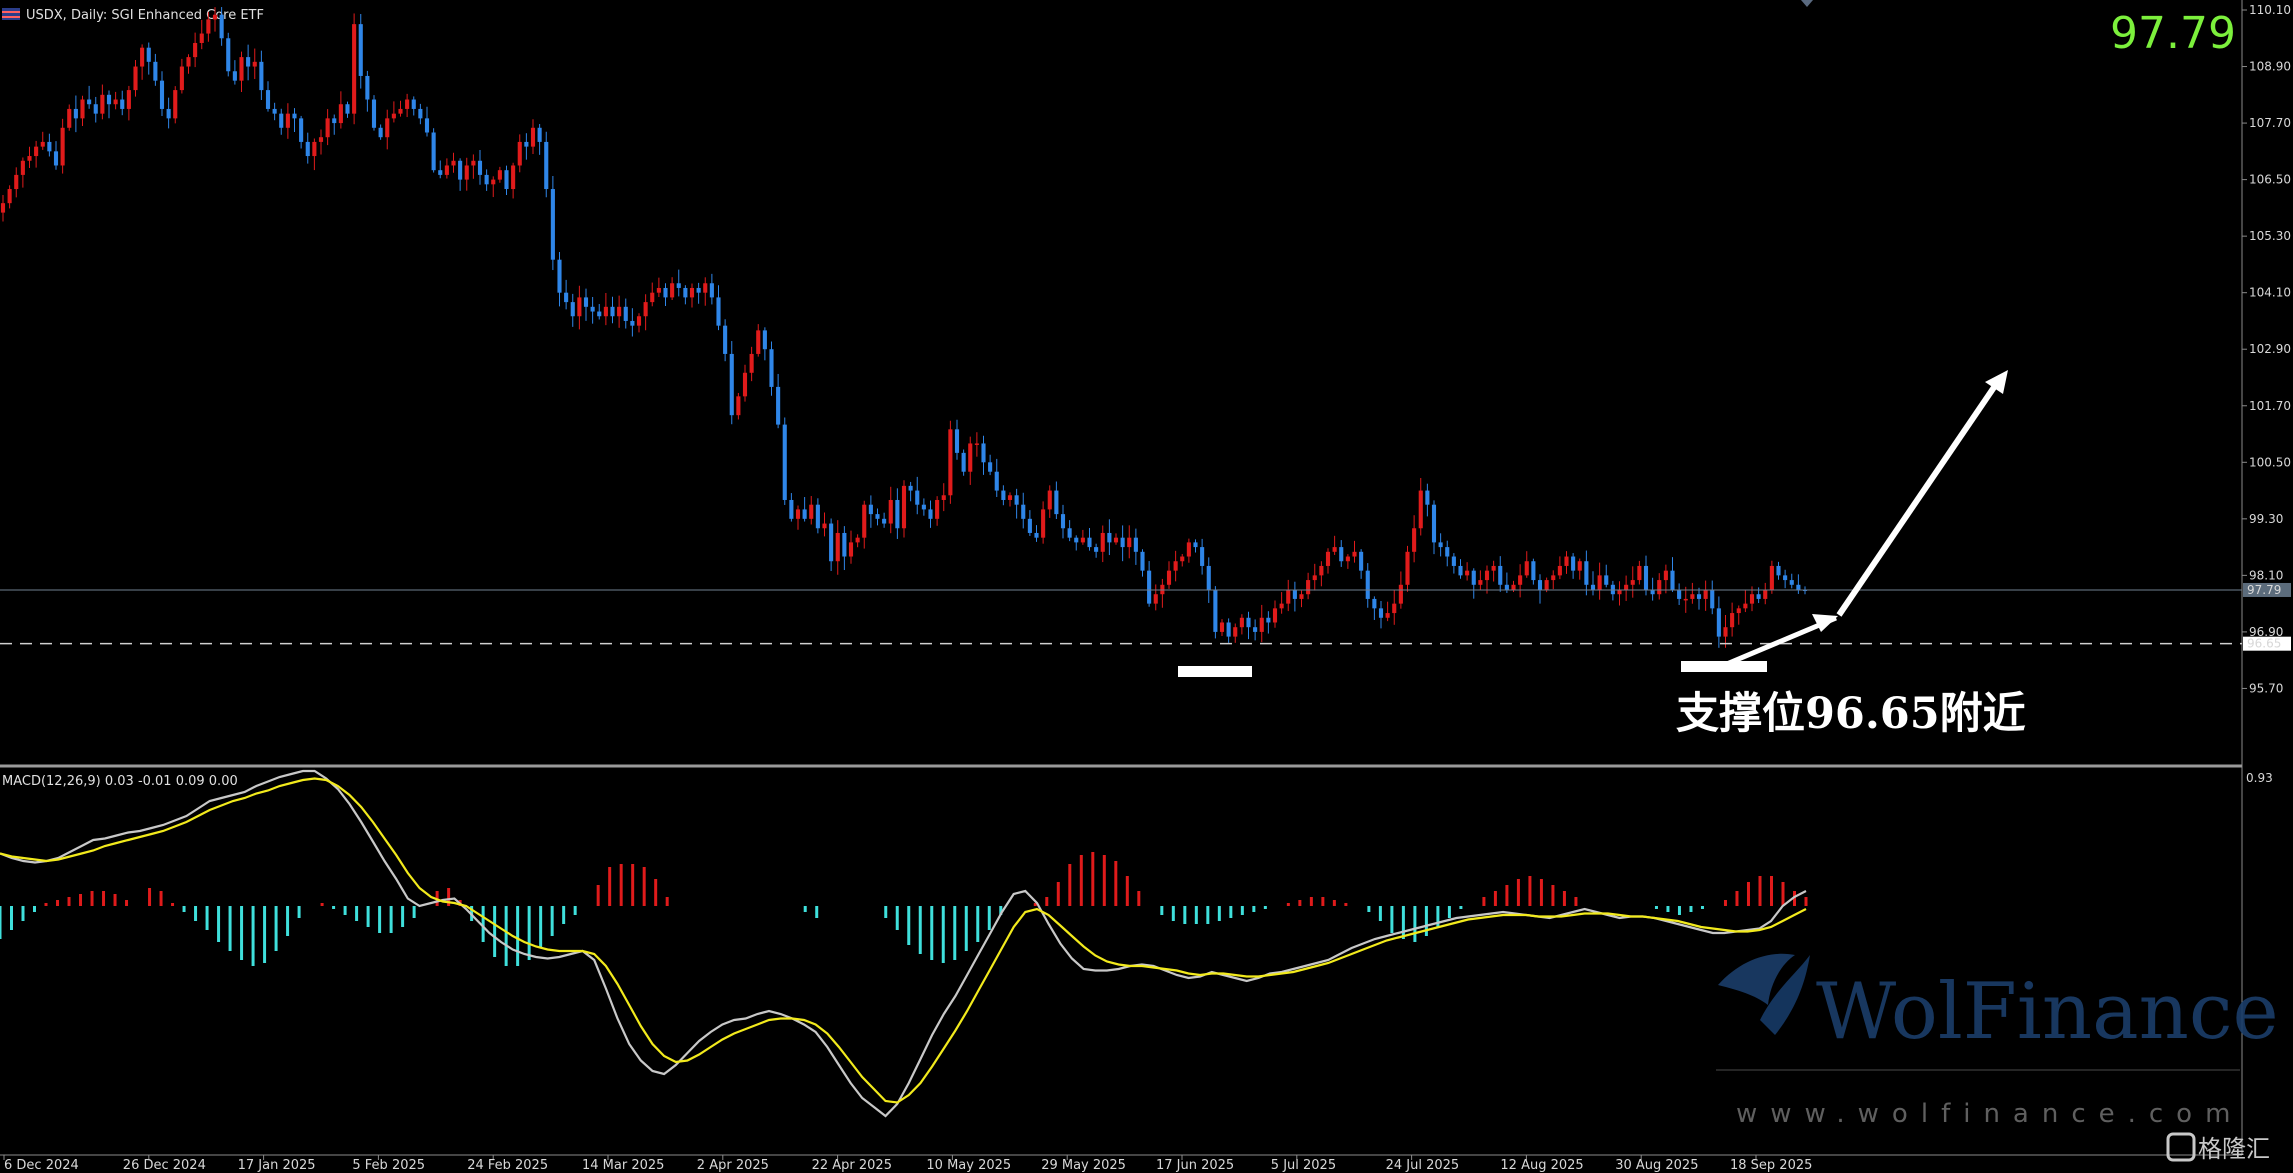 The image size is (2293, 1173). I want to click on wolfinance-watermark: WolFinance www.wolfinance.com, so click(1997, 1041).